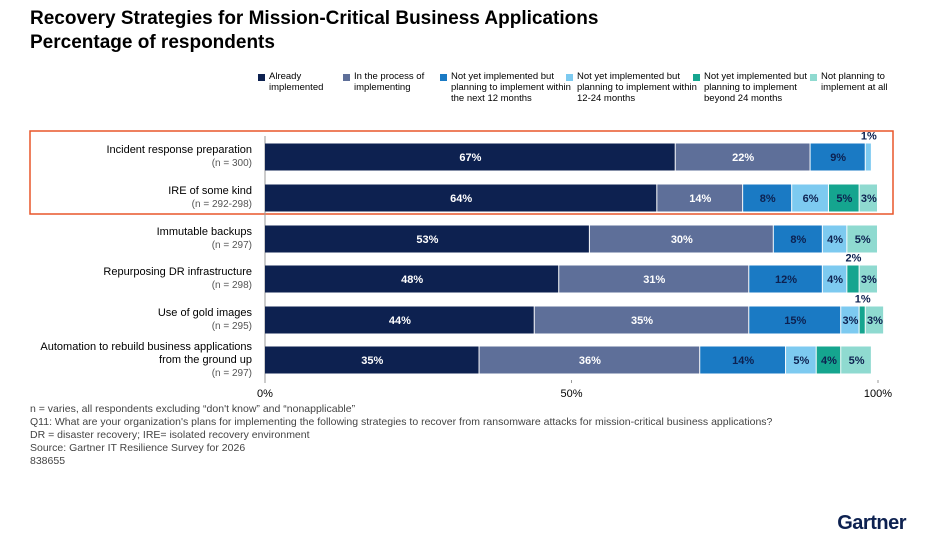 This screenshot has height=544, width=936. What do you see at coordinates (461, 172) in the screenshot?
I see `highlight-box` at bounding box center [461, 172].